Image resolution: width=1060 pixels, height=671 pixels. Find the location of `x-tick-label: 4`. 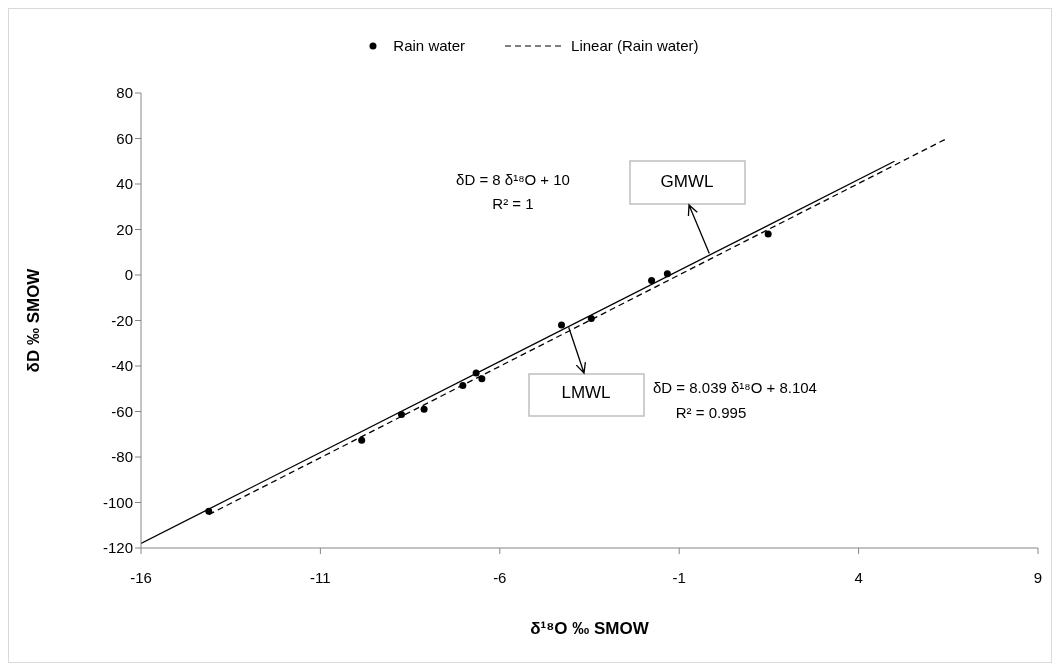

x-tick-label: 4 is located at coordinates (858, 577).